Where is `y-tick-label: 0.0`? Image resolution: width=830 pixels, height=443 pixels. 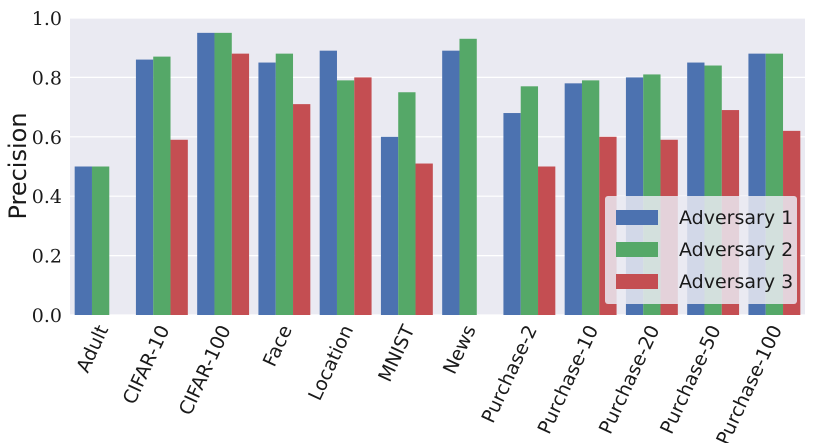
y-tick-label: 0.0 is located at coordinates (47, 316).